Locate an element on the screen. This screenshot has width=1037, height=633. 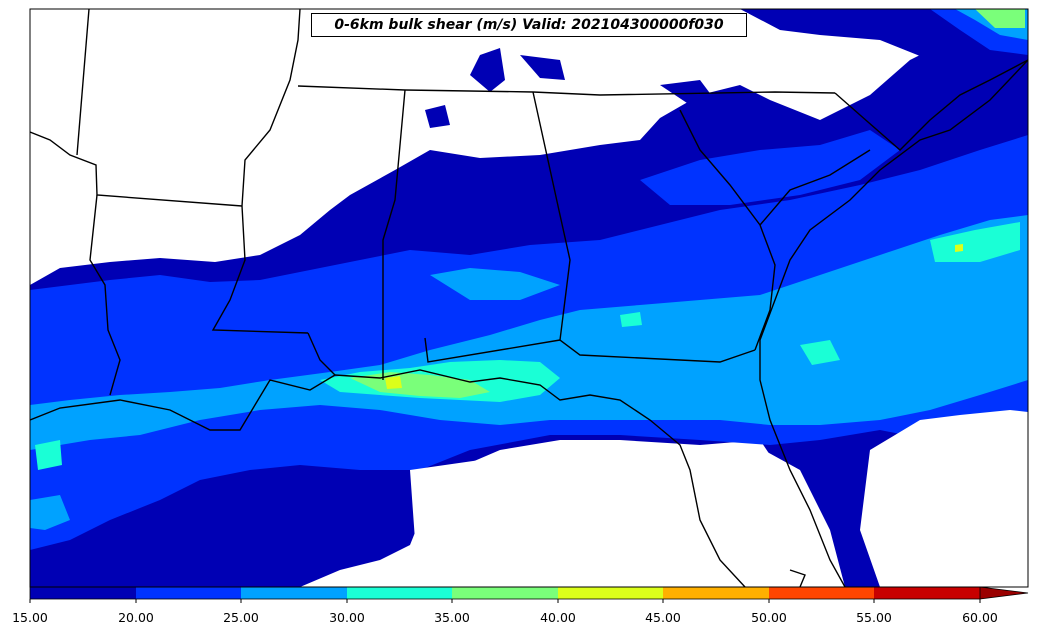
colorbar is located at coordinates (529, 594).